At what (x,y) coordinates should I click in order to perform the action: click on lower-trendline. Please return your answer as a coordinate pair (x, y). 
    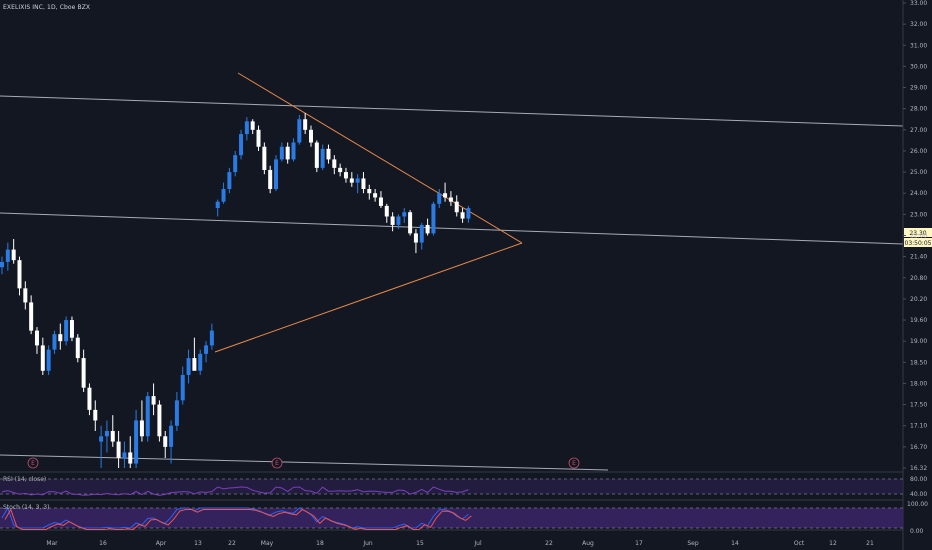
    Looking at the image, I should click on (368, 297).